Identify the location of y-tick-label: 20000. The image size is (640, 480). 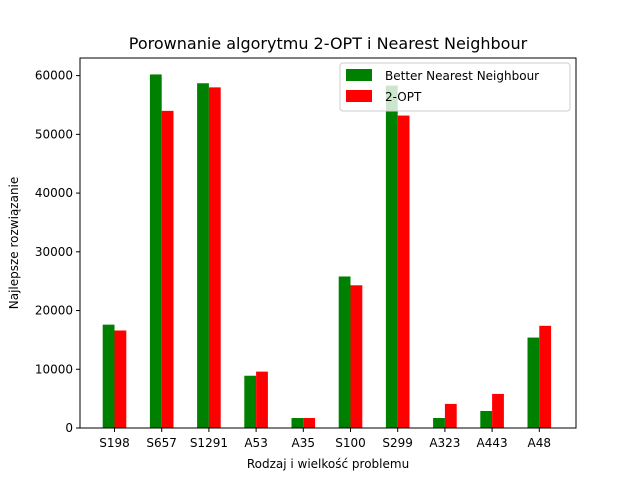
(54, 311).